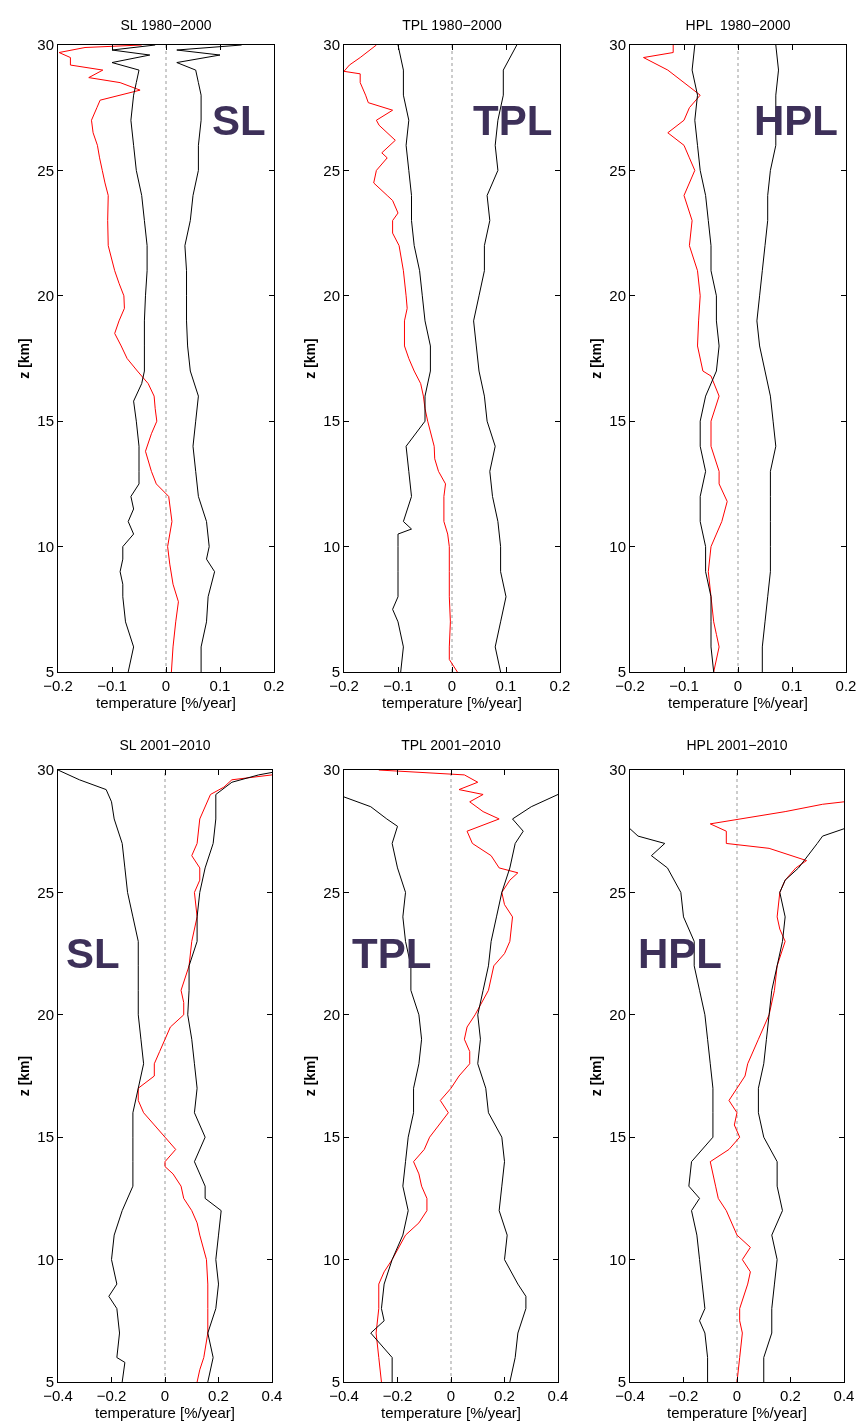 Image resolution: width=858 pixels, height=1428 pixels. I want to click on chart-title: TPL 2001−2010, so click(451, 745).